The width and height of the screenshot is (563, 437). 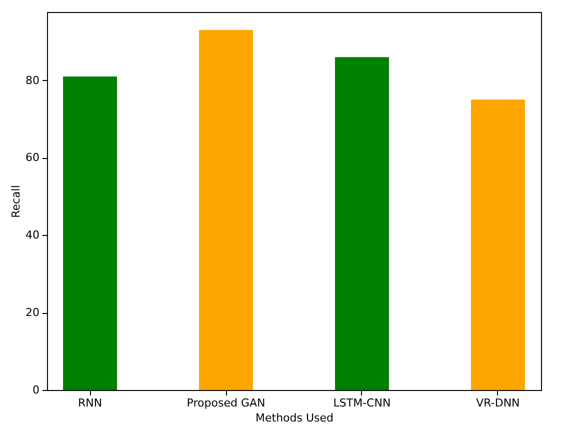 I want to click on y-tick-label: 20, so click(x=33, y=313).